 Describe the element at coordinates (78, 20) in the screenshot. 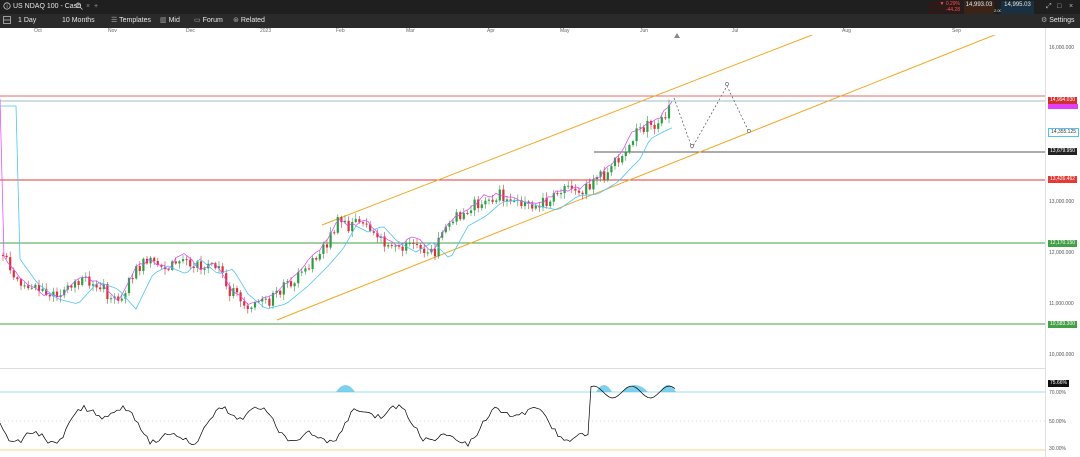

I see `range-selector: 10 Months` at that location.